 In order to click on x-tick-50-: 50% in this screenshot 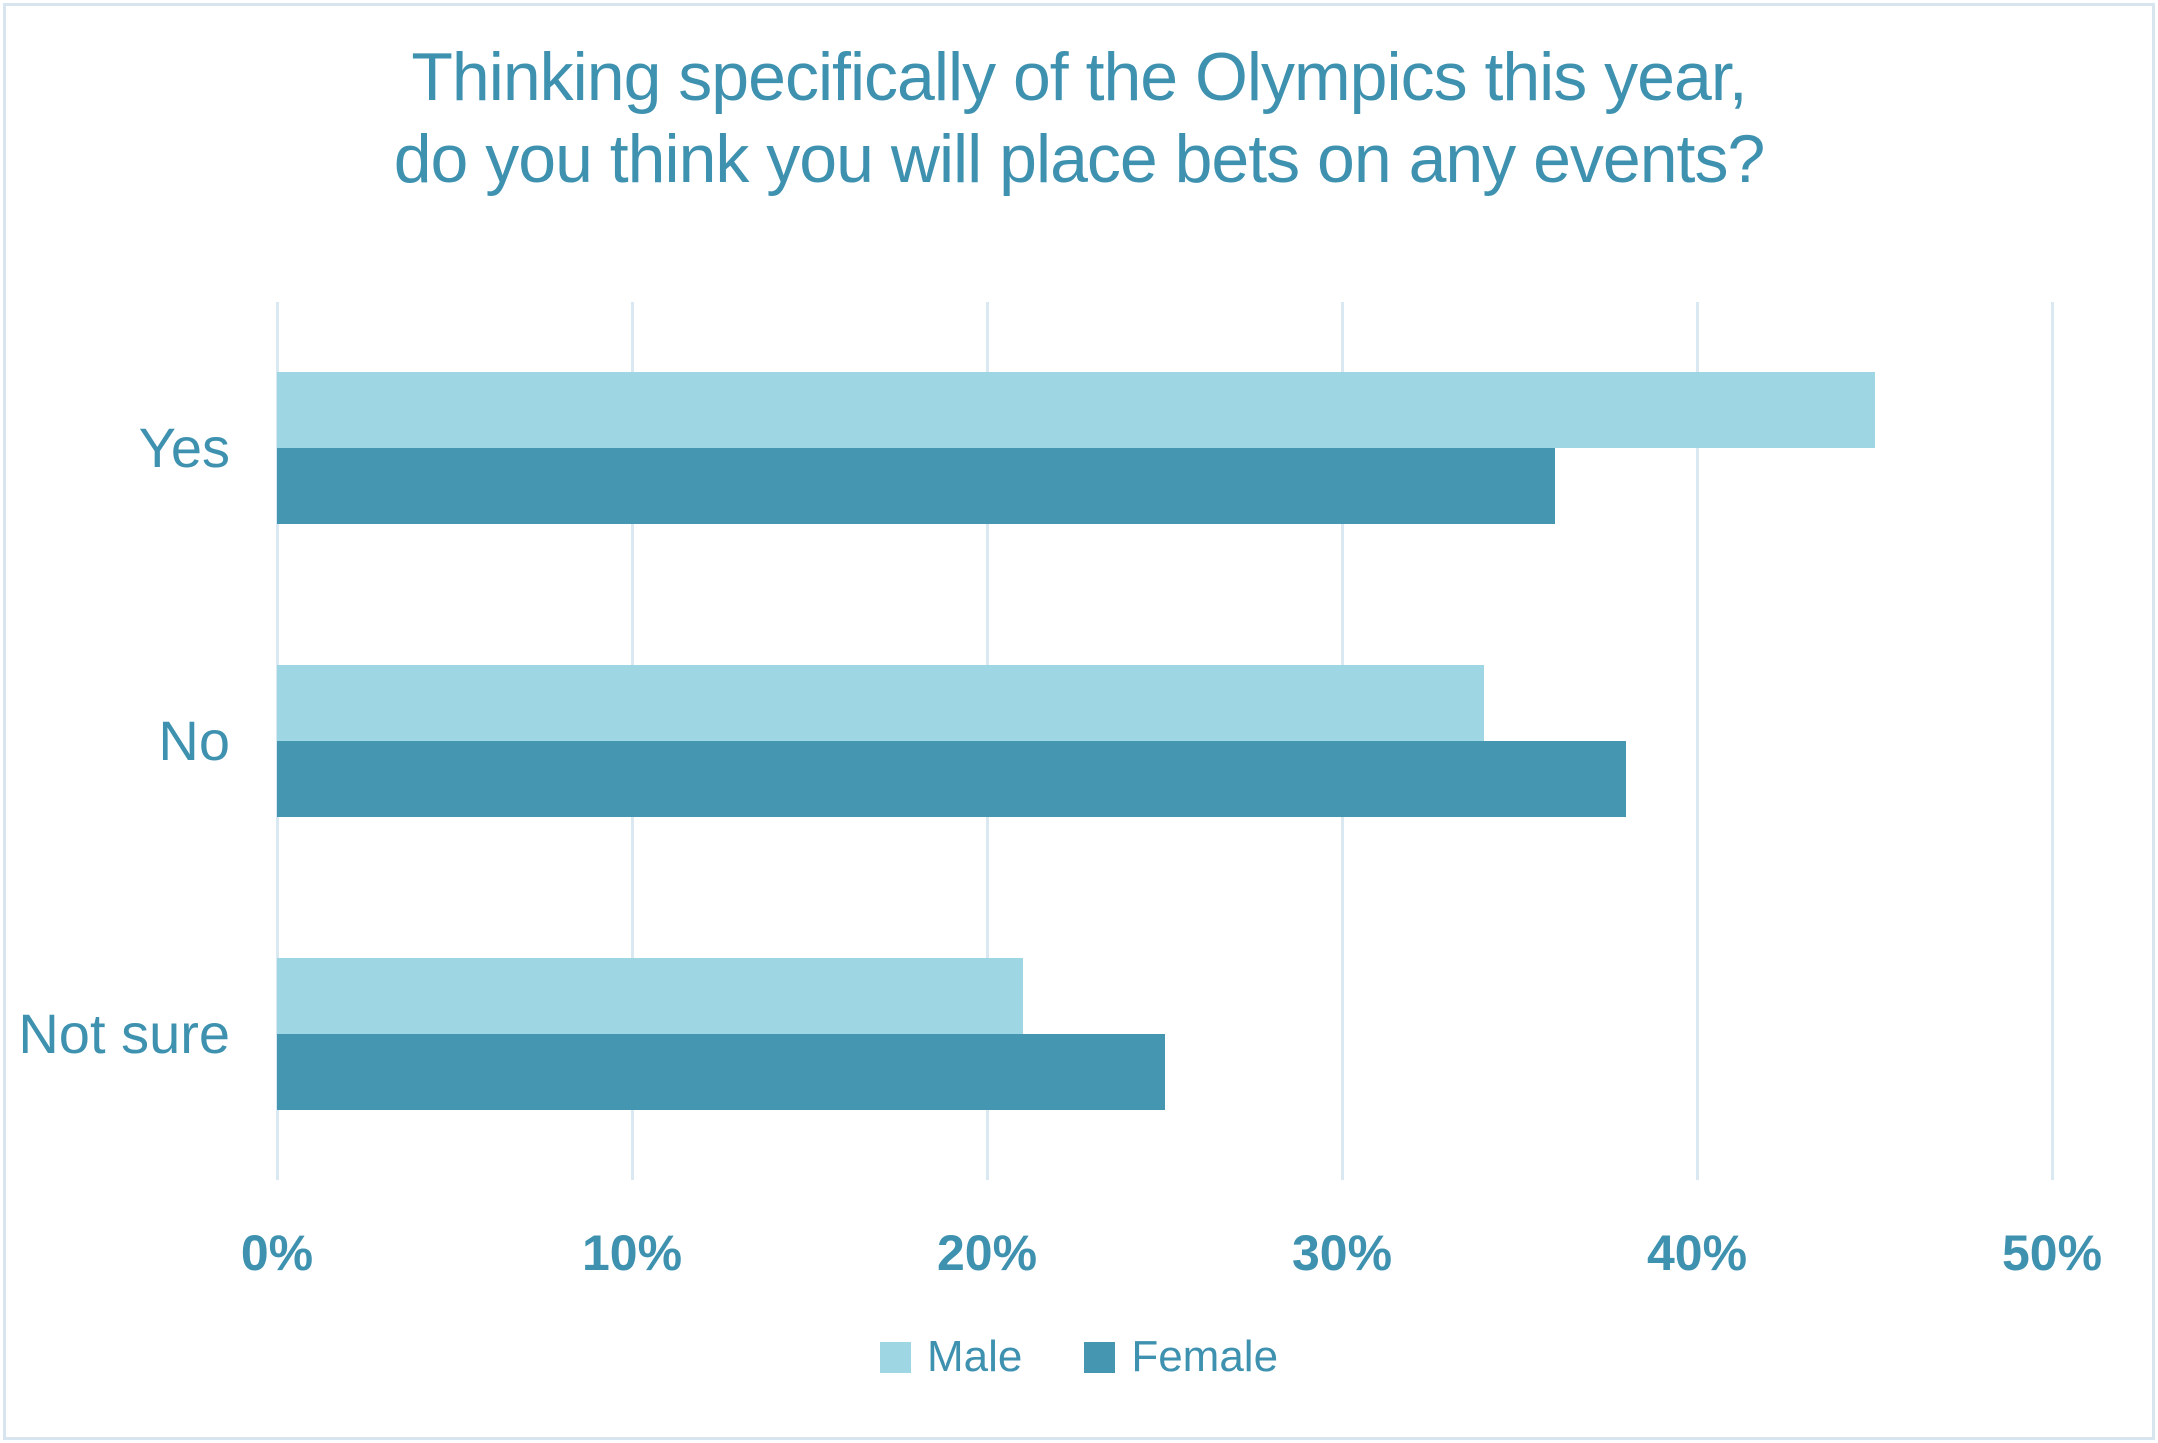, I will do `click(2052, 1253)`.